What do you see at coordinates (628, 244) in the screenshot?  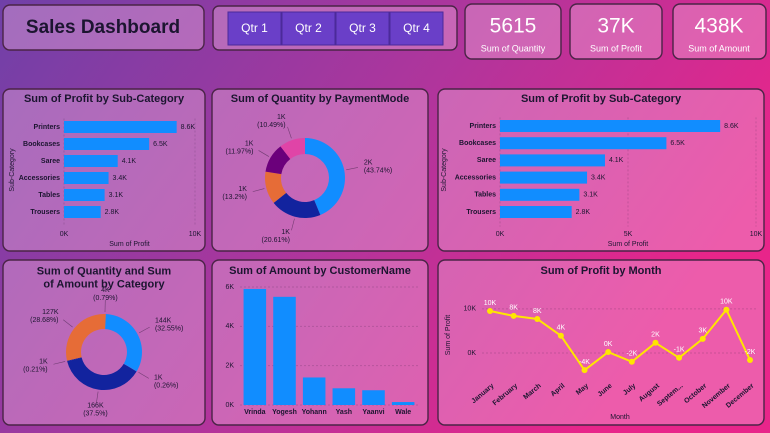 I see `x-axis-title: Sum of Profit` at bounding box center [628, 244].